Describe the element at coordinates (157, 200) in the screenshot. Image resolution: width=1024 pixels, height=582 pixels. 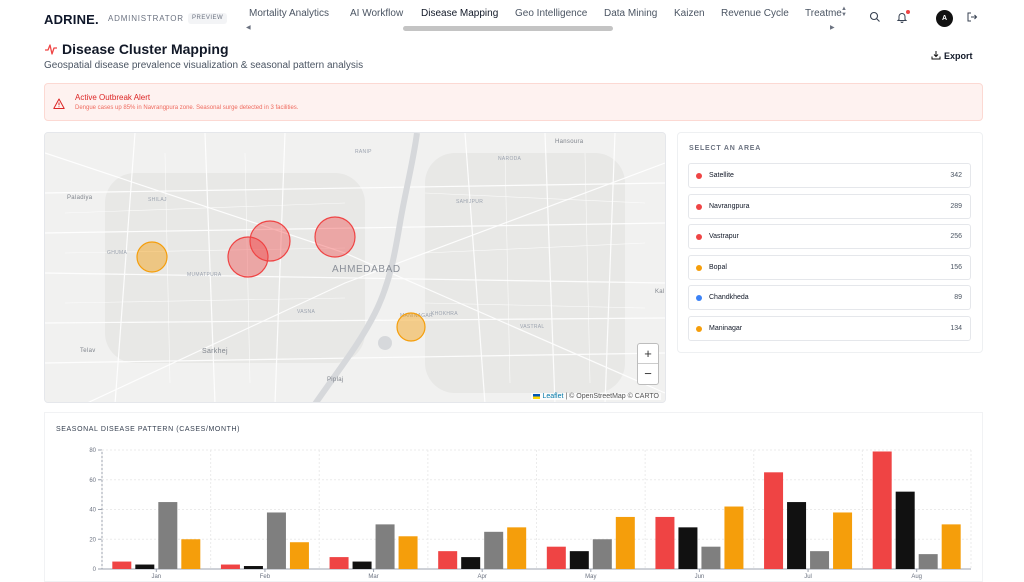
I see `map-label-shilaj: SHILAJ` at that location.